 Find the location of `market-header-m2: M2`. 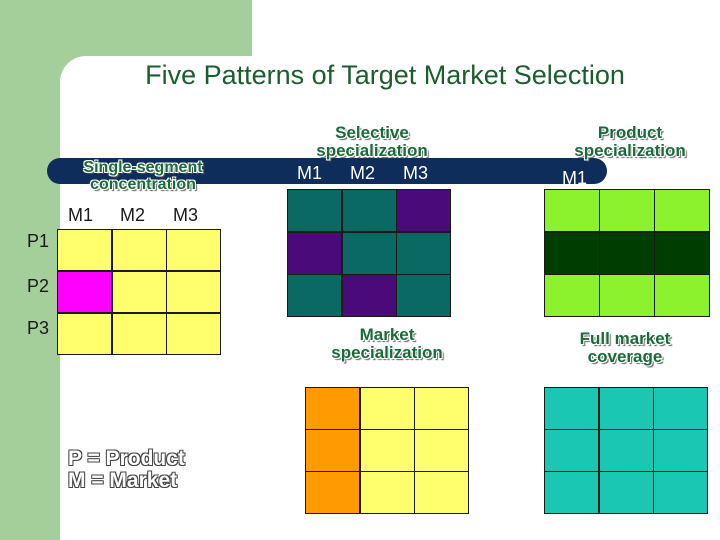

market-header-m2: M2 is located at coordinates (133, 215).